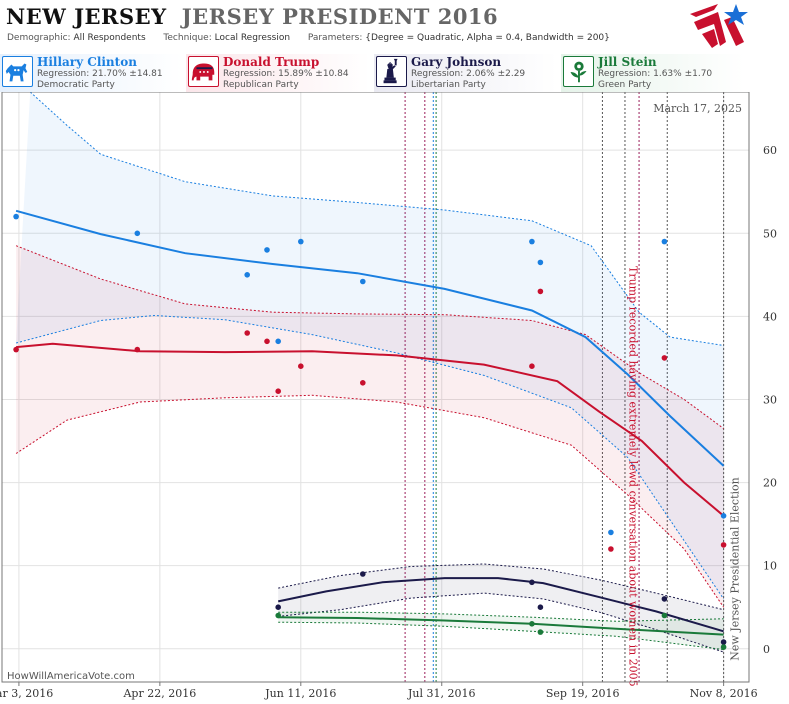  I want to click on candidate-regression: Regression: 1.63% ±1.70, so click(655, 74).